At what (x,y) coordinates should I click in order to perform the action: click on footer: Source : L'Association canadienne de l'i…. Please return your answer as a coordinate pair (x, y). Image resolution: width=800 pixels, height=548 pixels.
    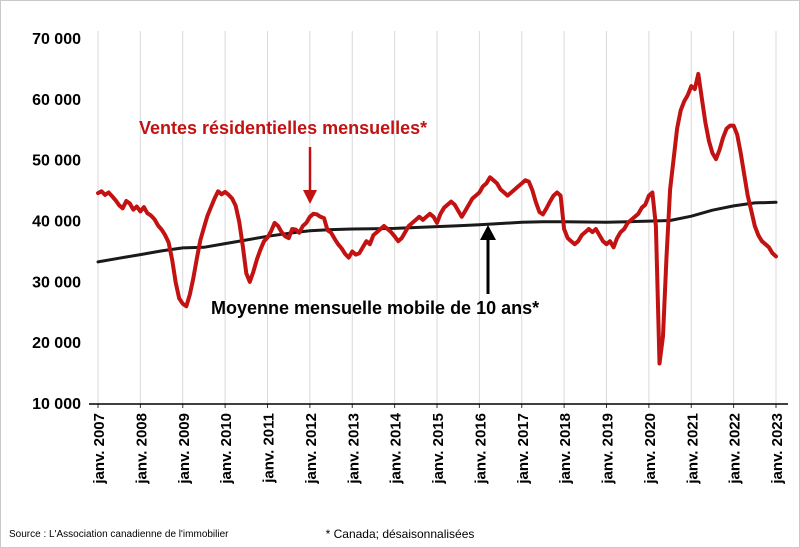
    Looking at the image, I should click on (400, 535).